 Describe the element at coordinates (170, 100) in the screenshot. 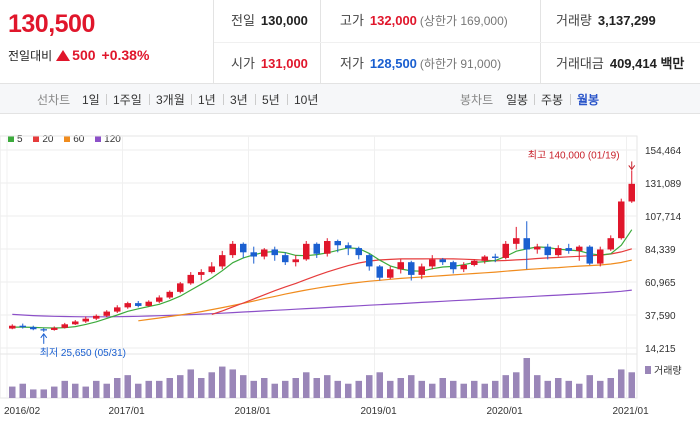

I see `period-3m-button: 3개월` at that location.